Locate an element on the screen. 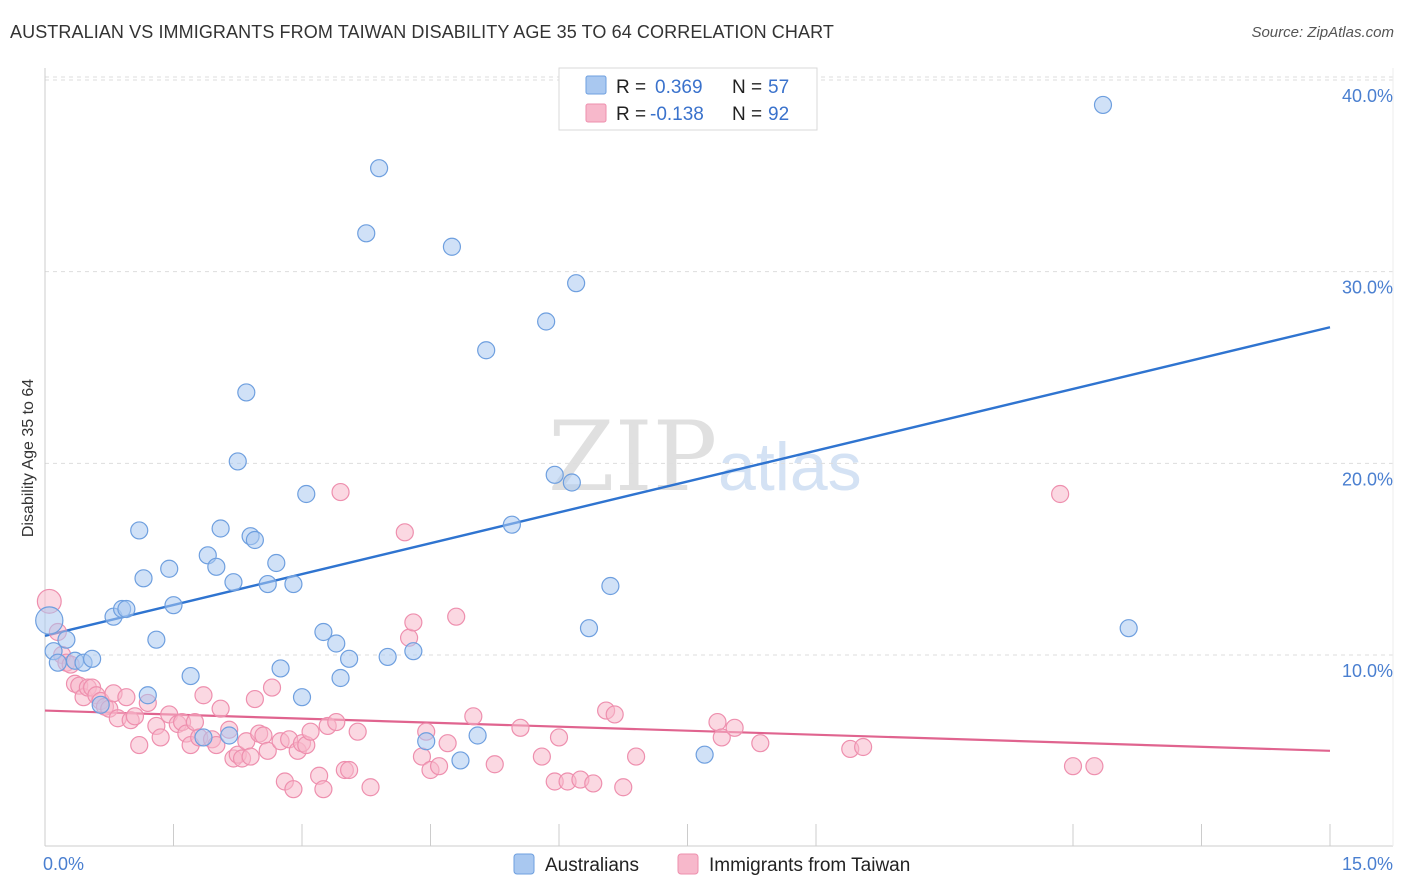  legend-swatch-taiwan is located at coordinates (596, 113).